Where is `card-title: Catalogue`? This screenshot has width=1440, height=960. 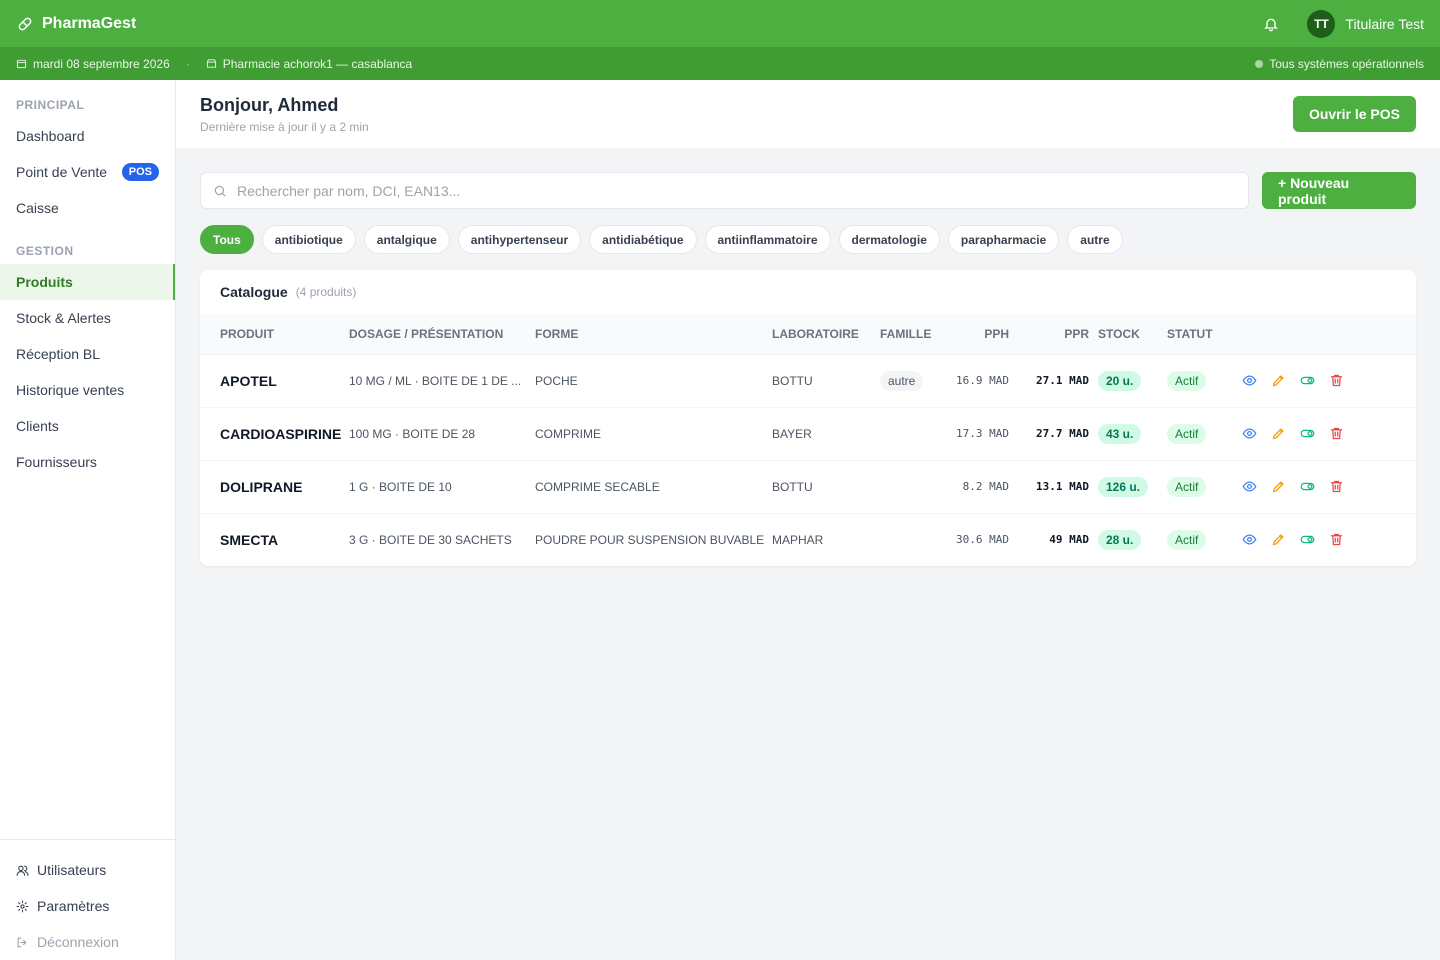
card-title: Catalogue is located at coordinates (254, 292).